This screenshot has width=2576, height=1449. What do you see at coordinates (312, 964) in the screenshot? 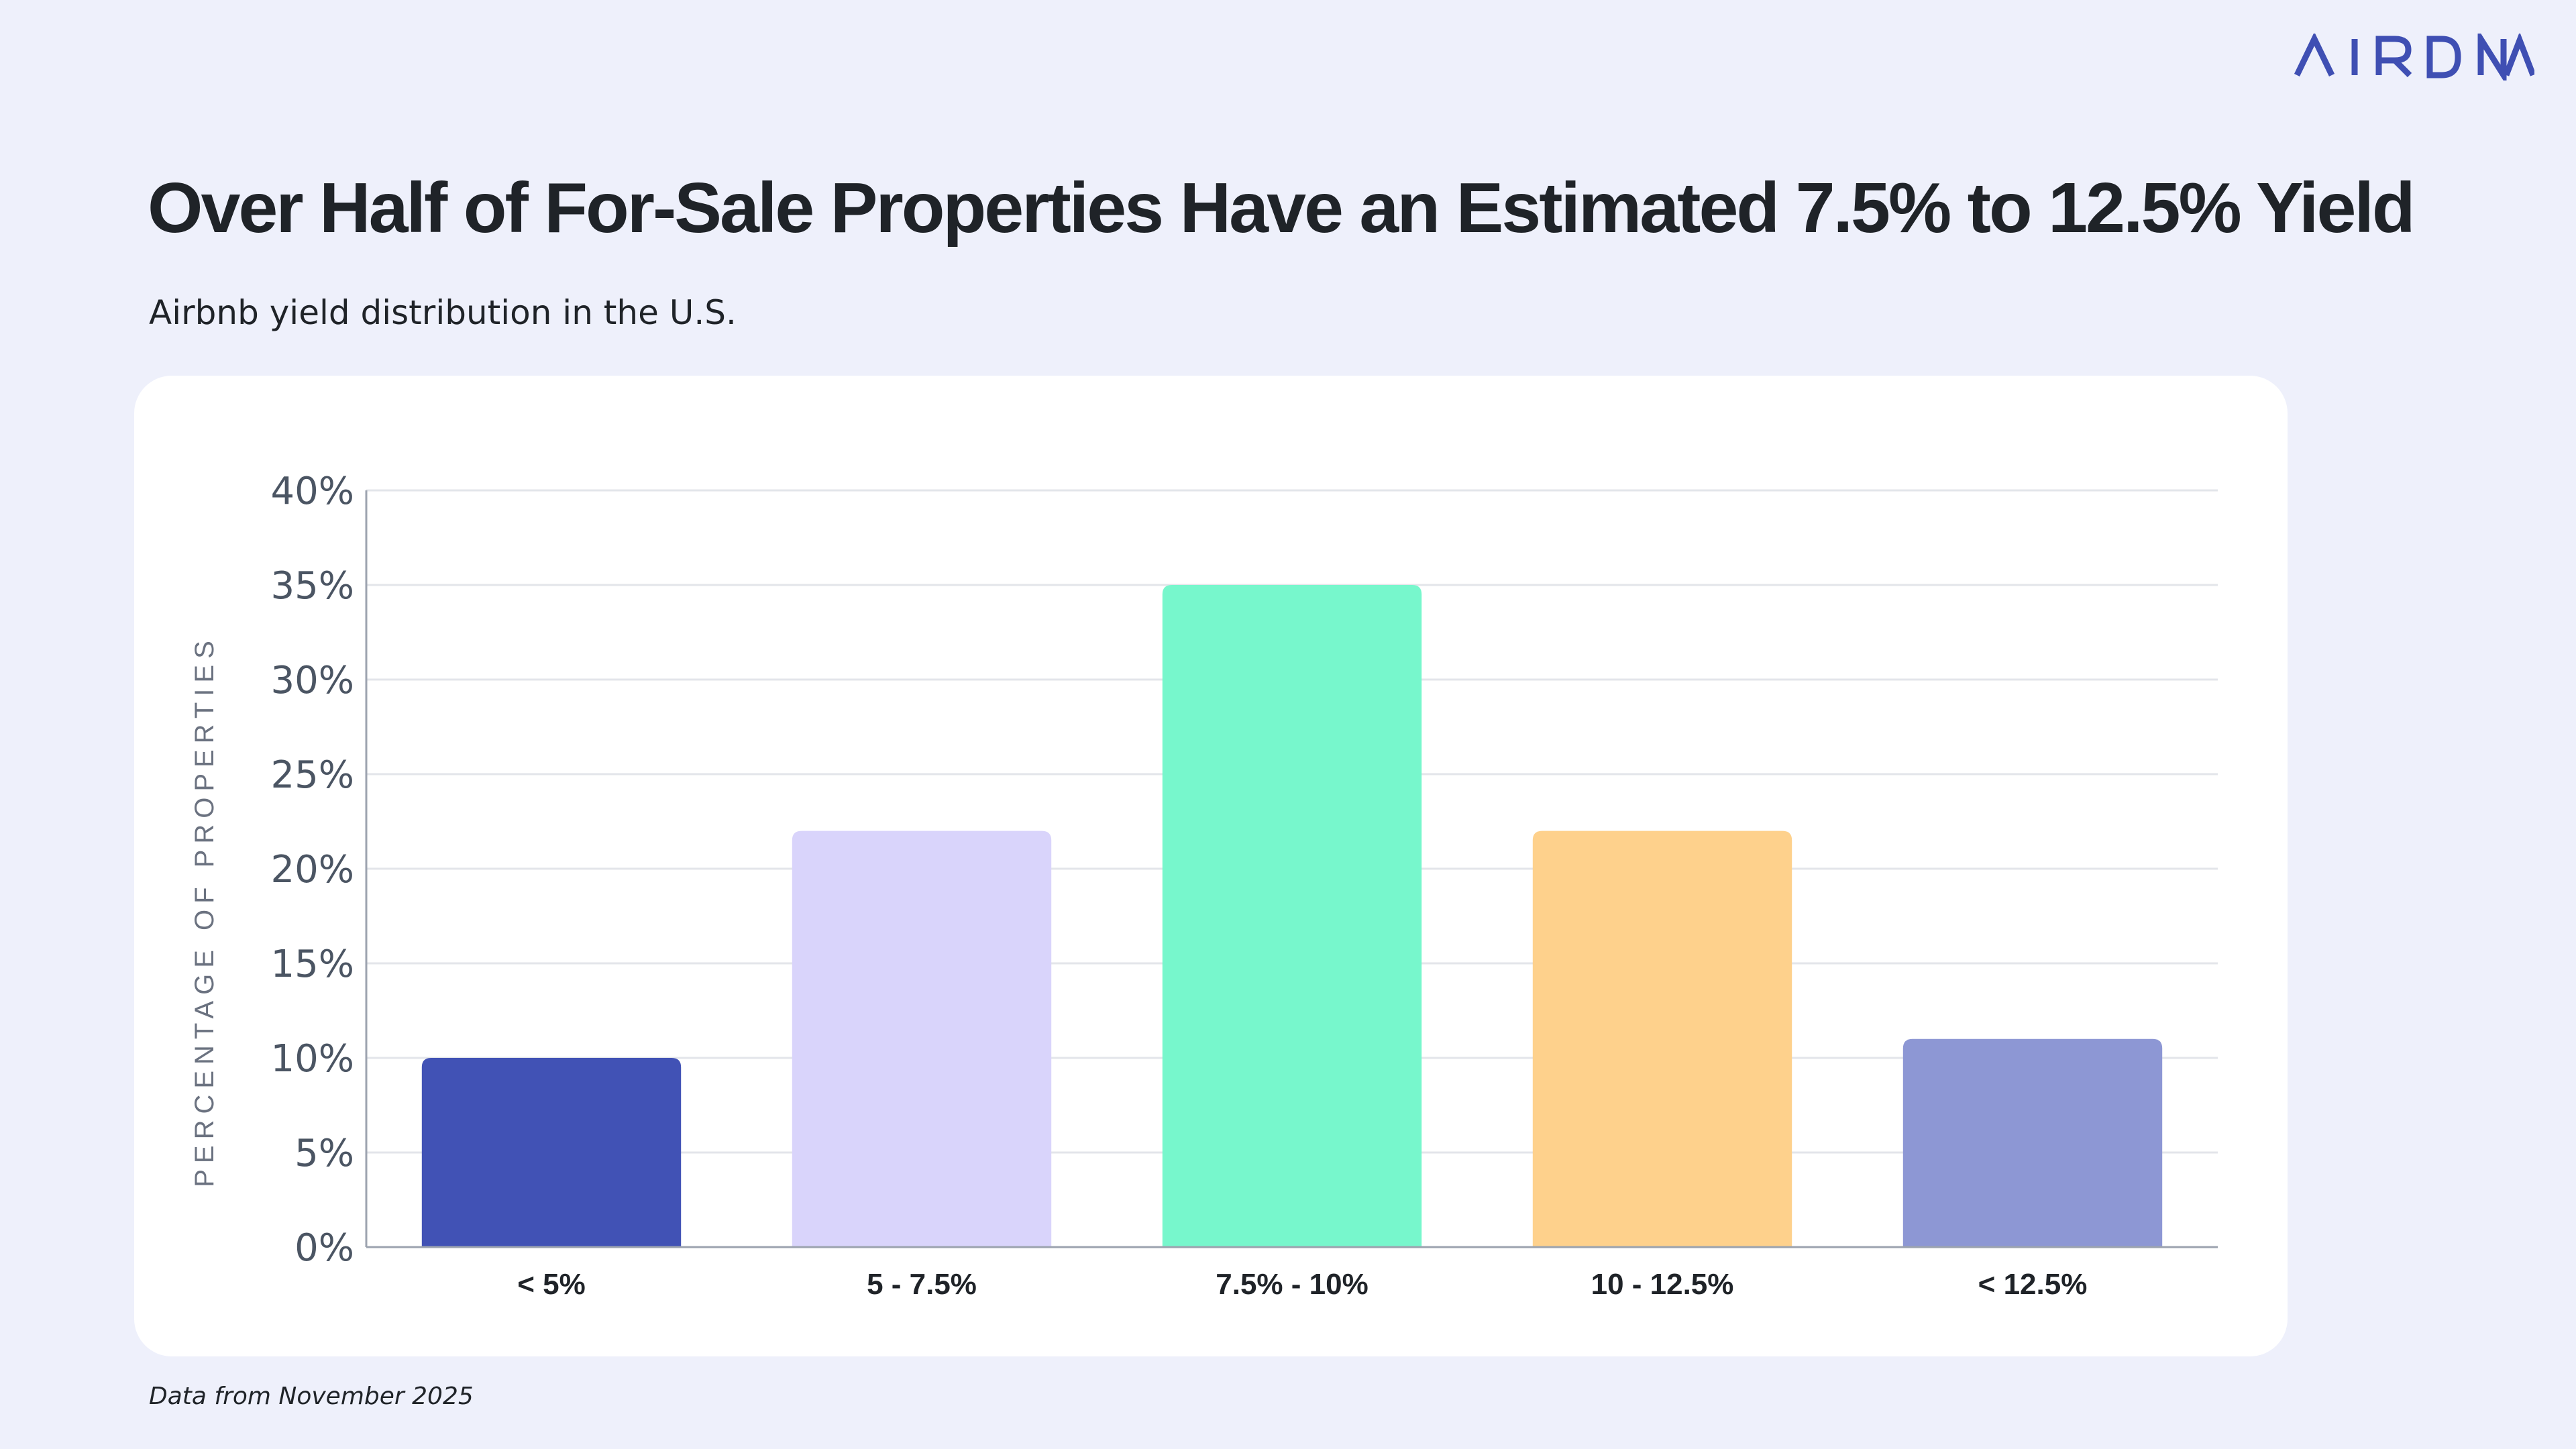
I see `y-tick-label: 15%` at bounding box center [312, 964].